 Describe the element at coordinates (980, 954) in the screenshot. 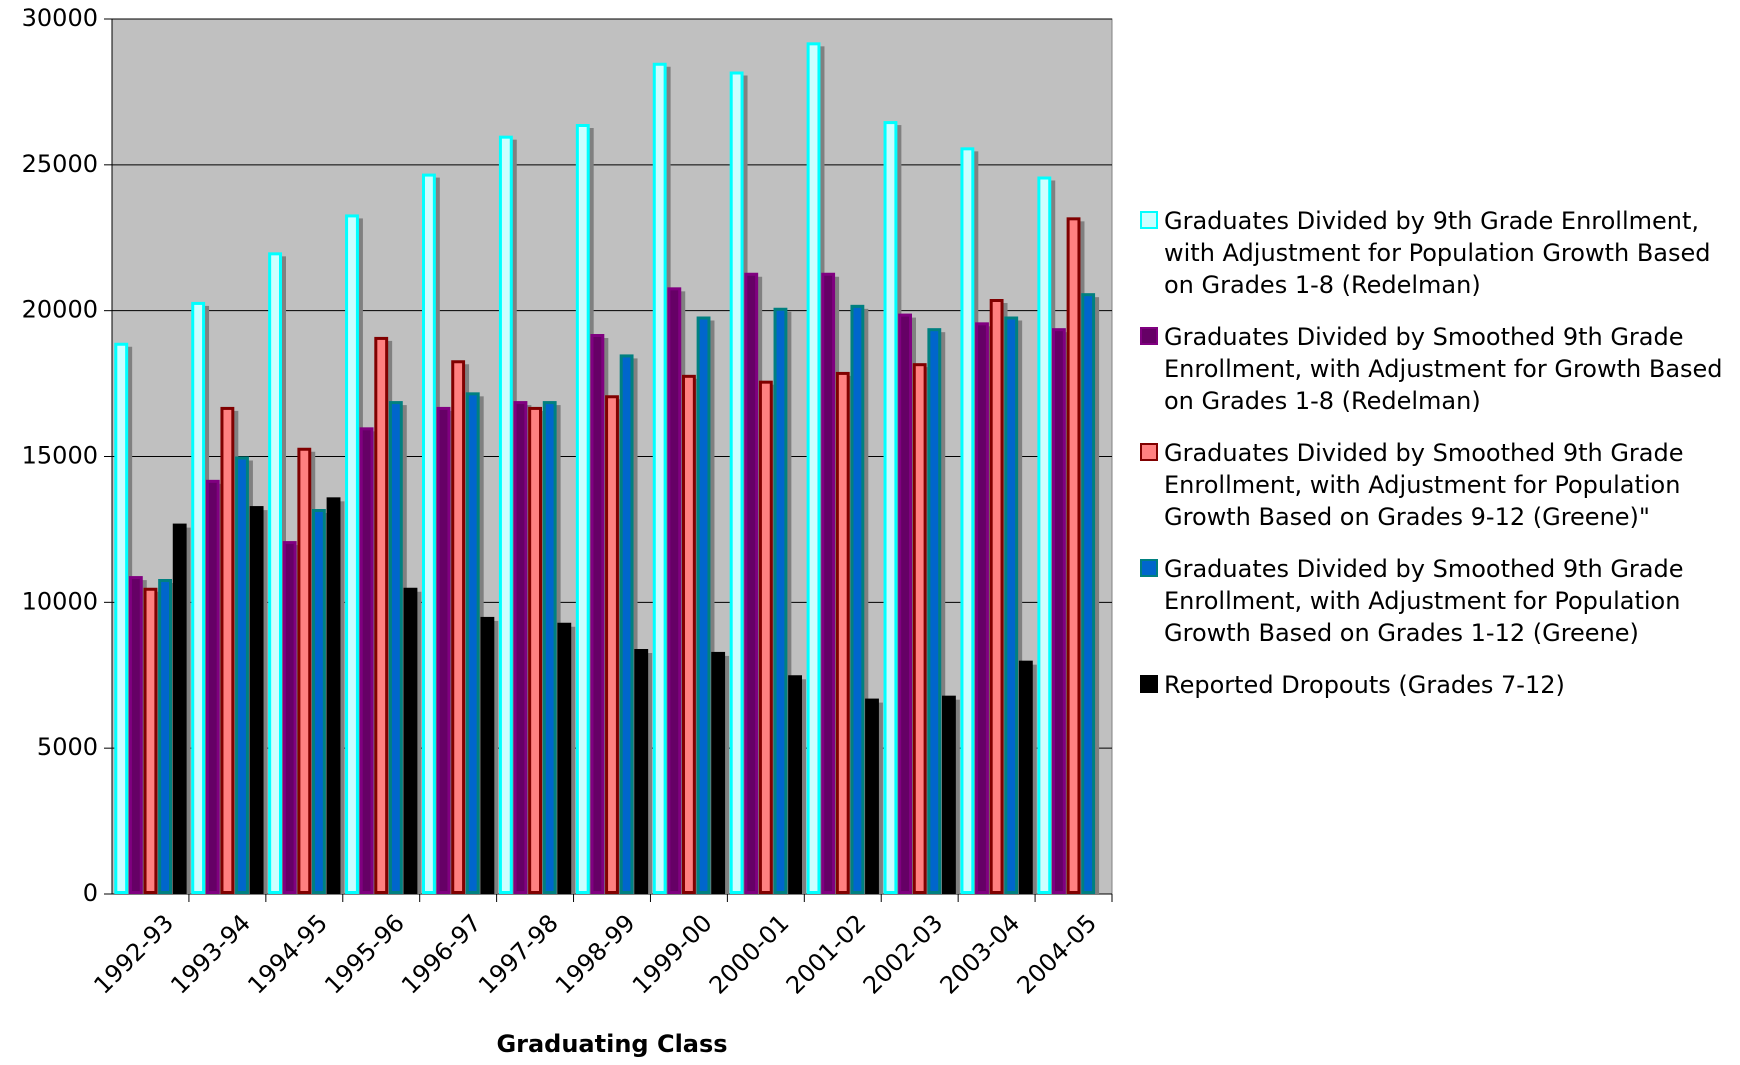

I see `x-tick-label: 2003-04` at that location.